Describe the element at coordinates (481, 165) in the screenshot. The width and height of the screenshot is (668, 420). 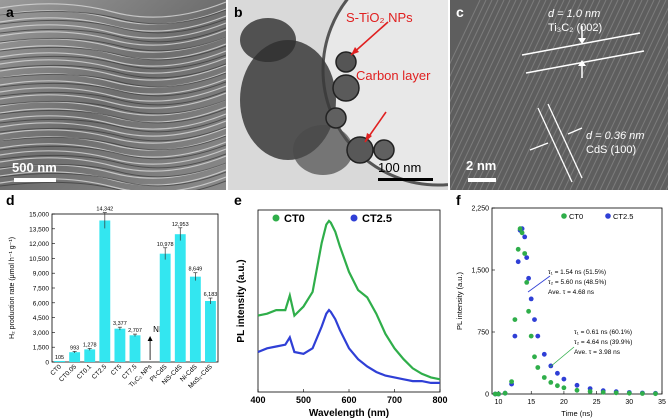
I see `scale-bar-c: 2 nm` at that location.